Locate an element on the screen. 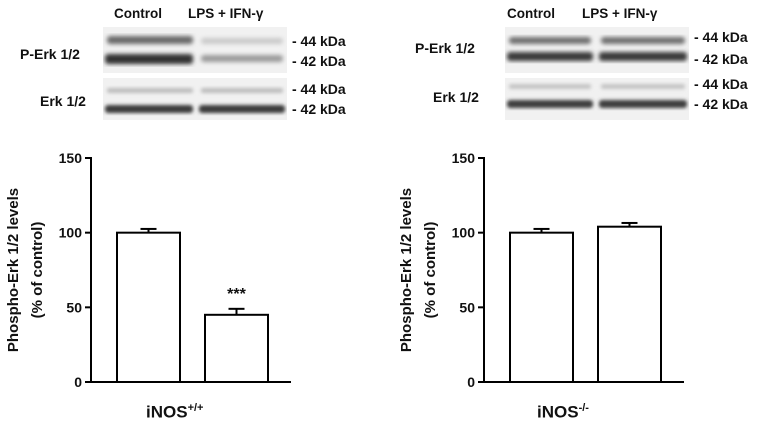  panel-title-ko: iNOS-/- is located at coordinates (563, 412).